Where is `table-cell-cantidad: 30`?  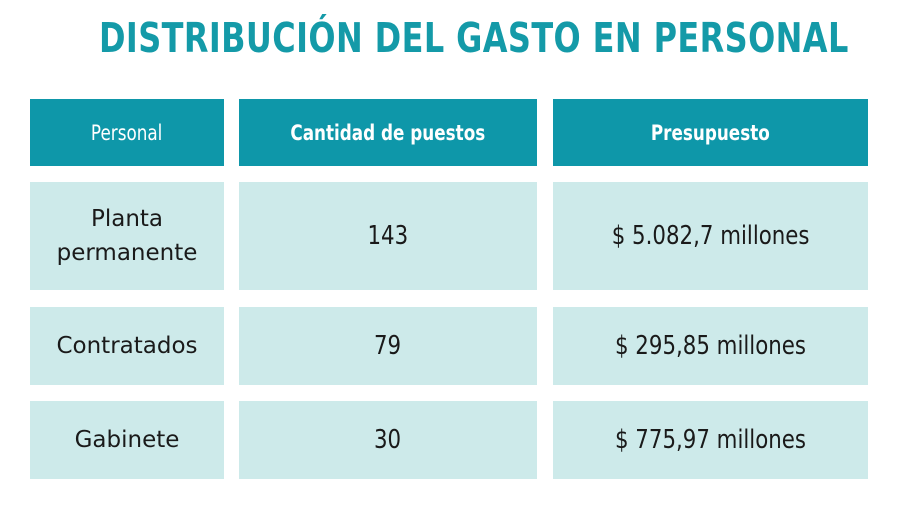
table-cell-cantidad: 30 is located at coordinates (388, 440).